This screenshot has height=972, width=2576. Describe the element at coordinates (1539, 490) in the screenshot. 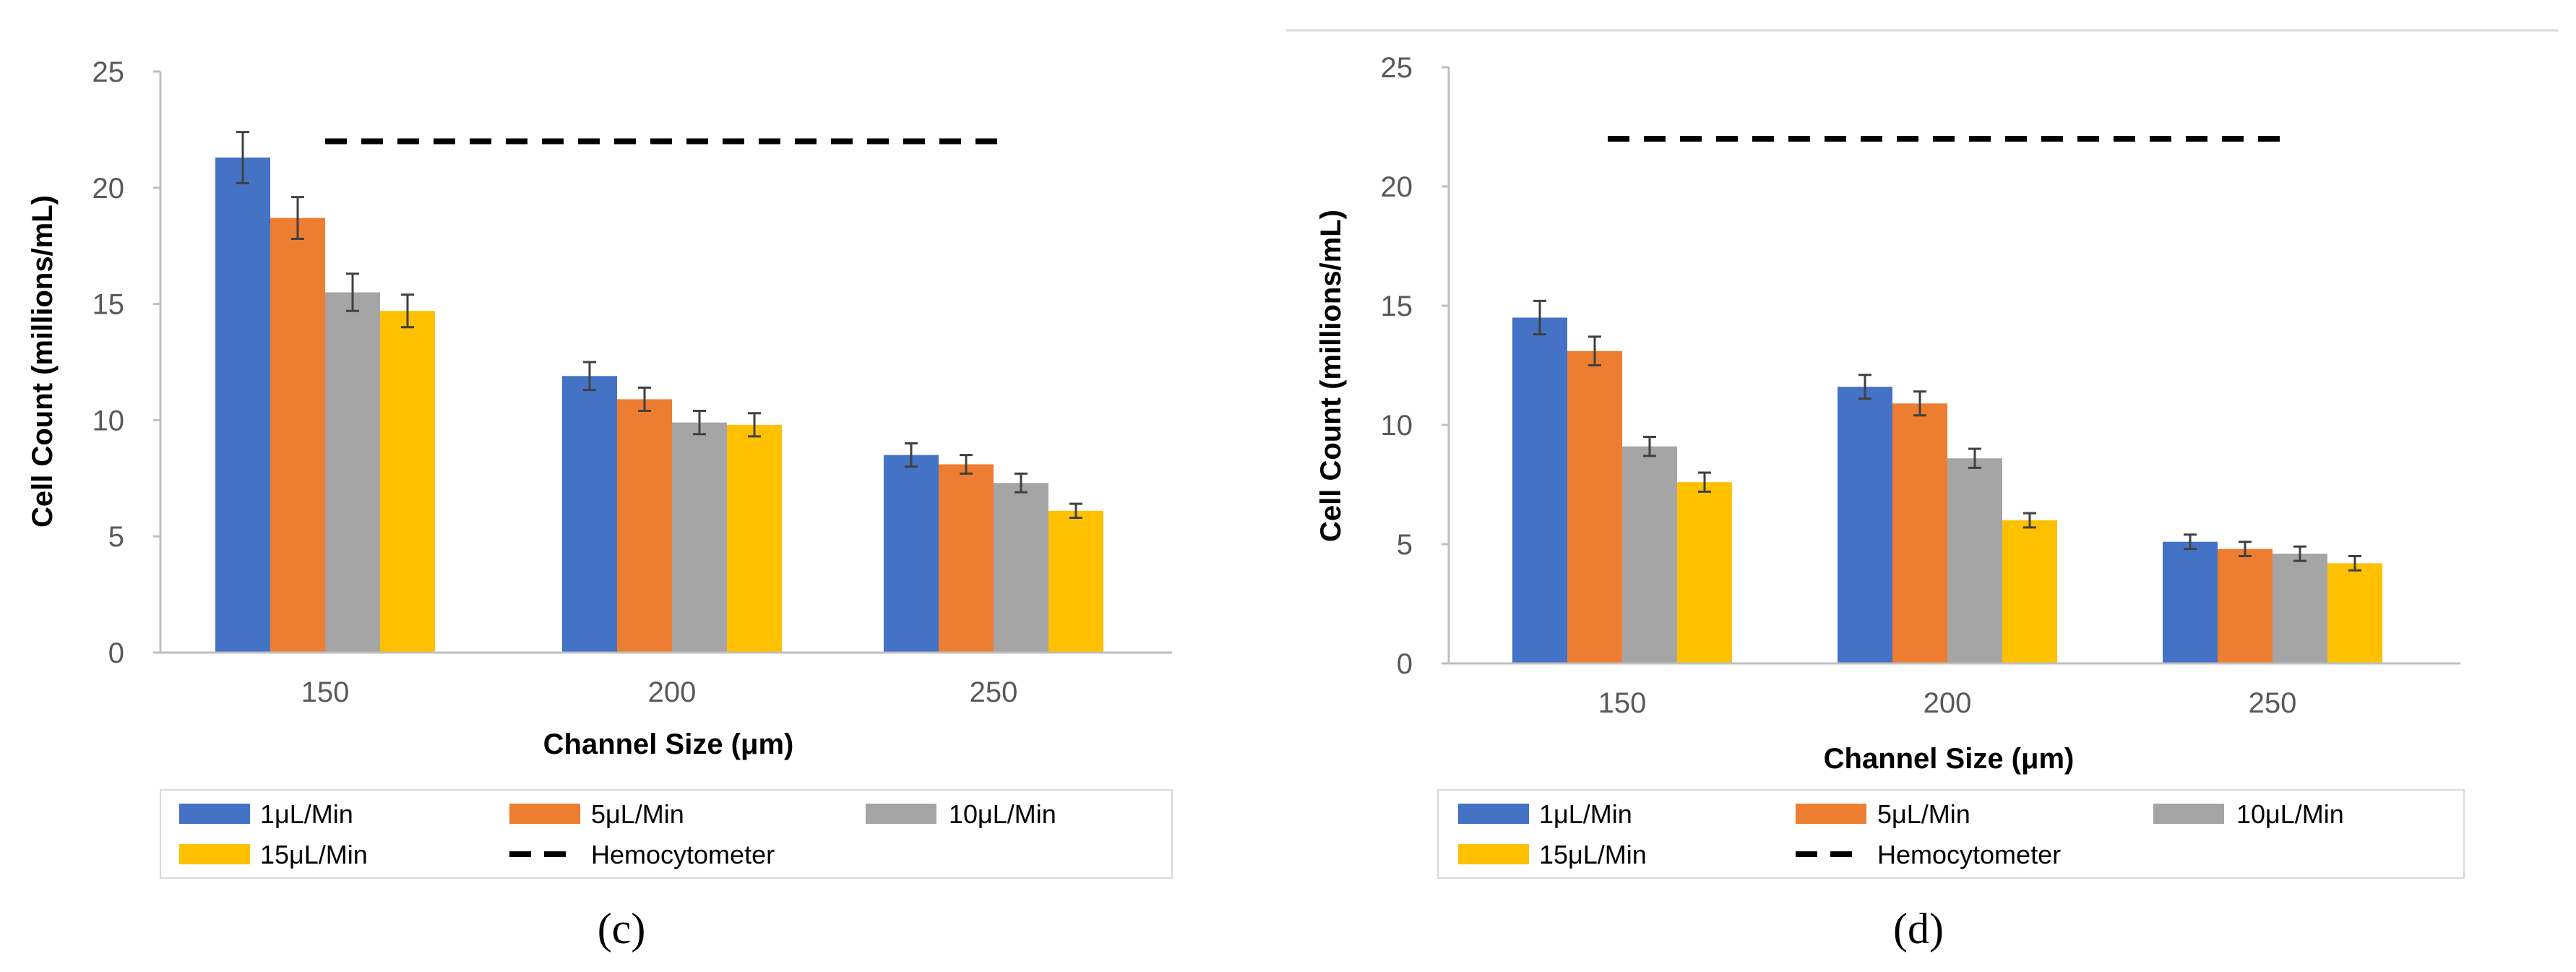

I see `bar-d-150-s0` at that location.